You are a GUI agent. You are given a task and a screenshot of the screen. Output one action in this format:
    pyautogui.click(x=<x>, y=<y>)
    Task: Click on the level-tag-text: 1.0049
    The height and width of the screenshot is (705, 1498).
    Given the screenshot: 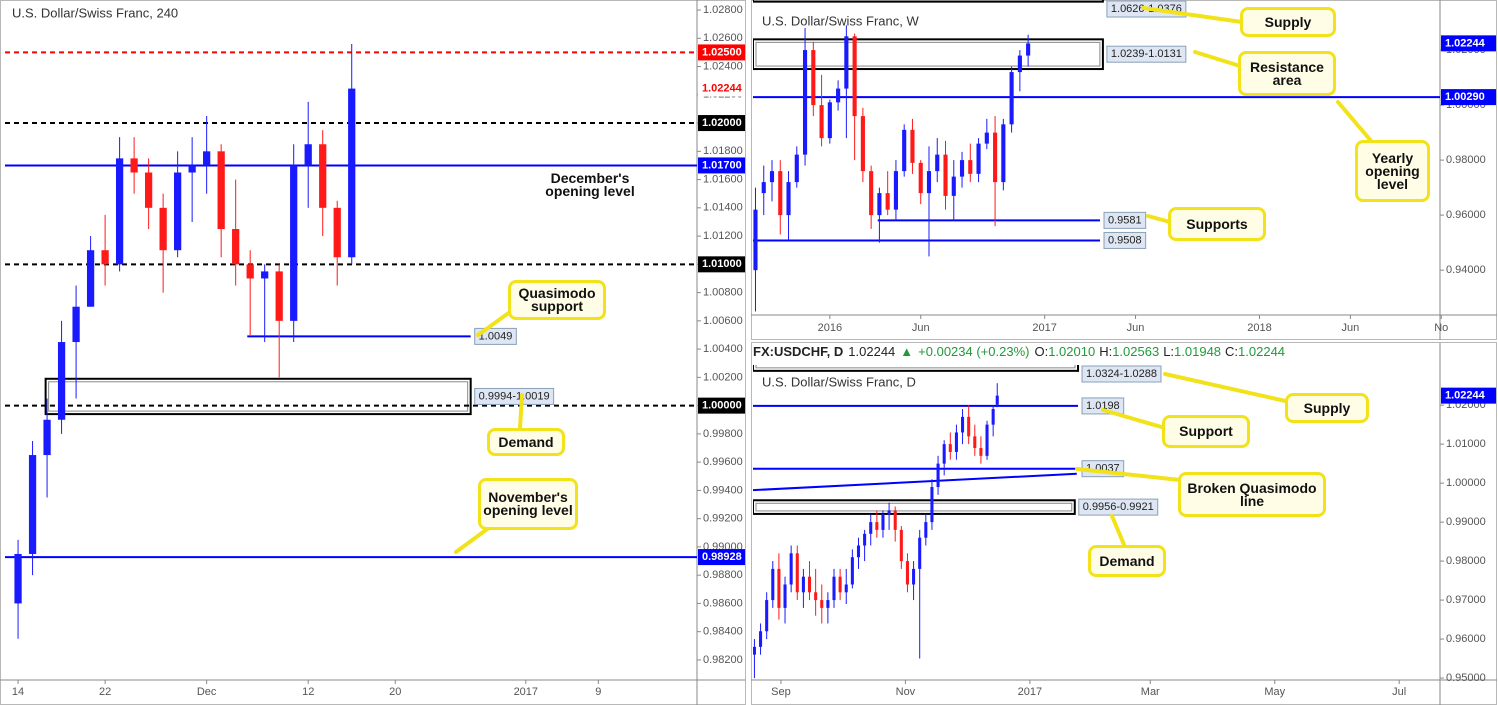 What is the action you would take?
    pyautogui.click(x=496, y=336)
    